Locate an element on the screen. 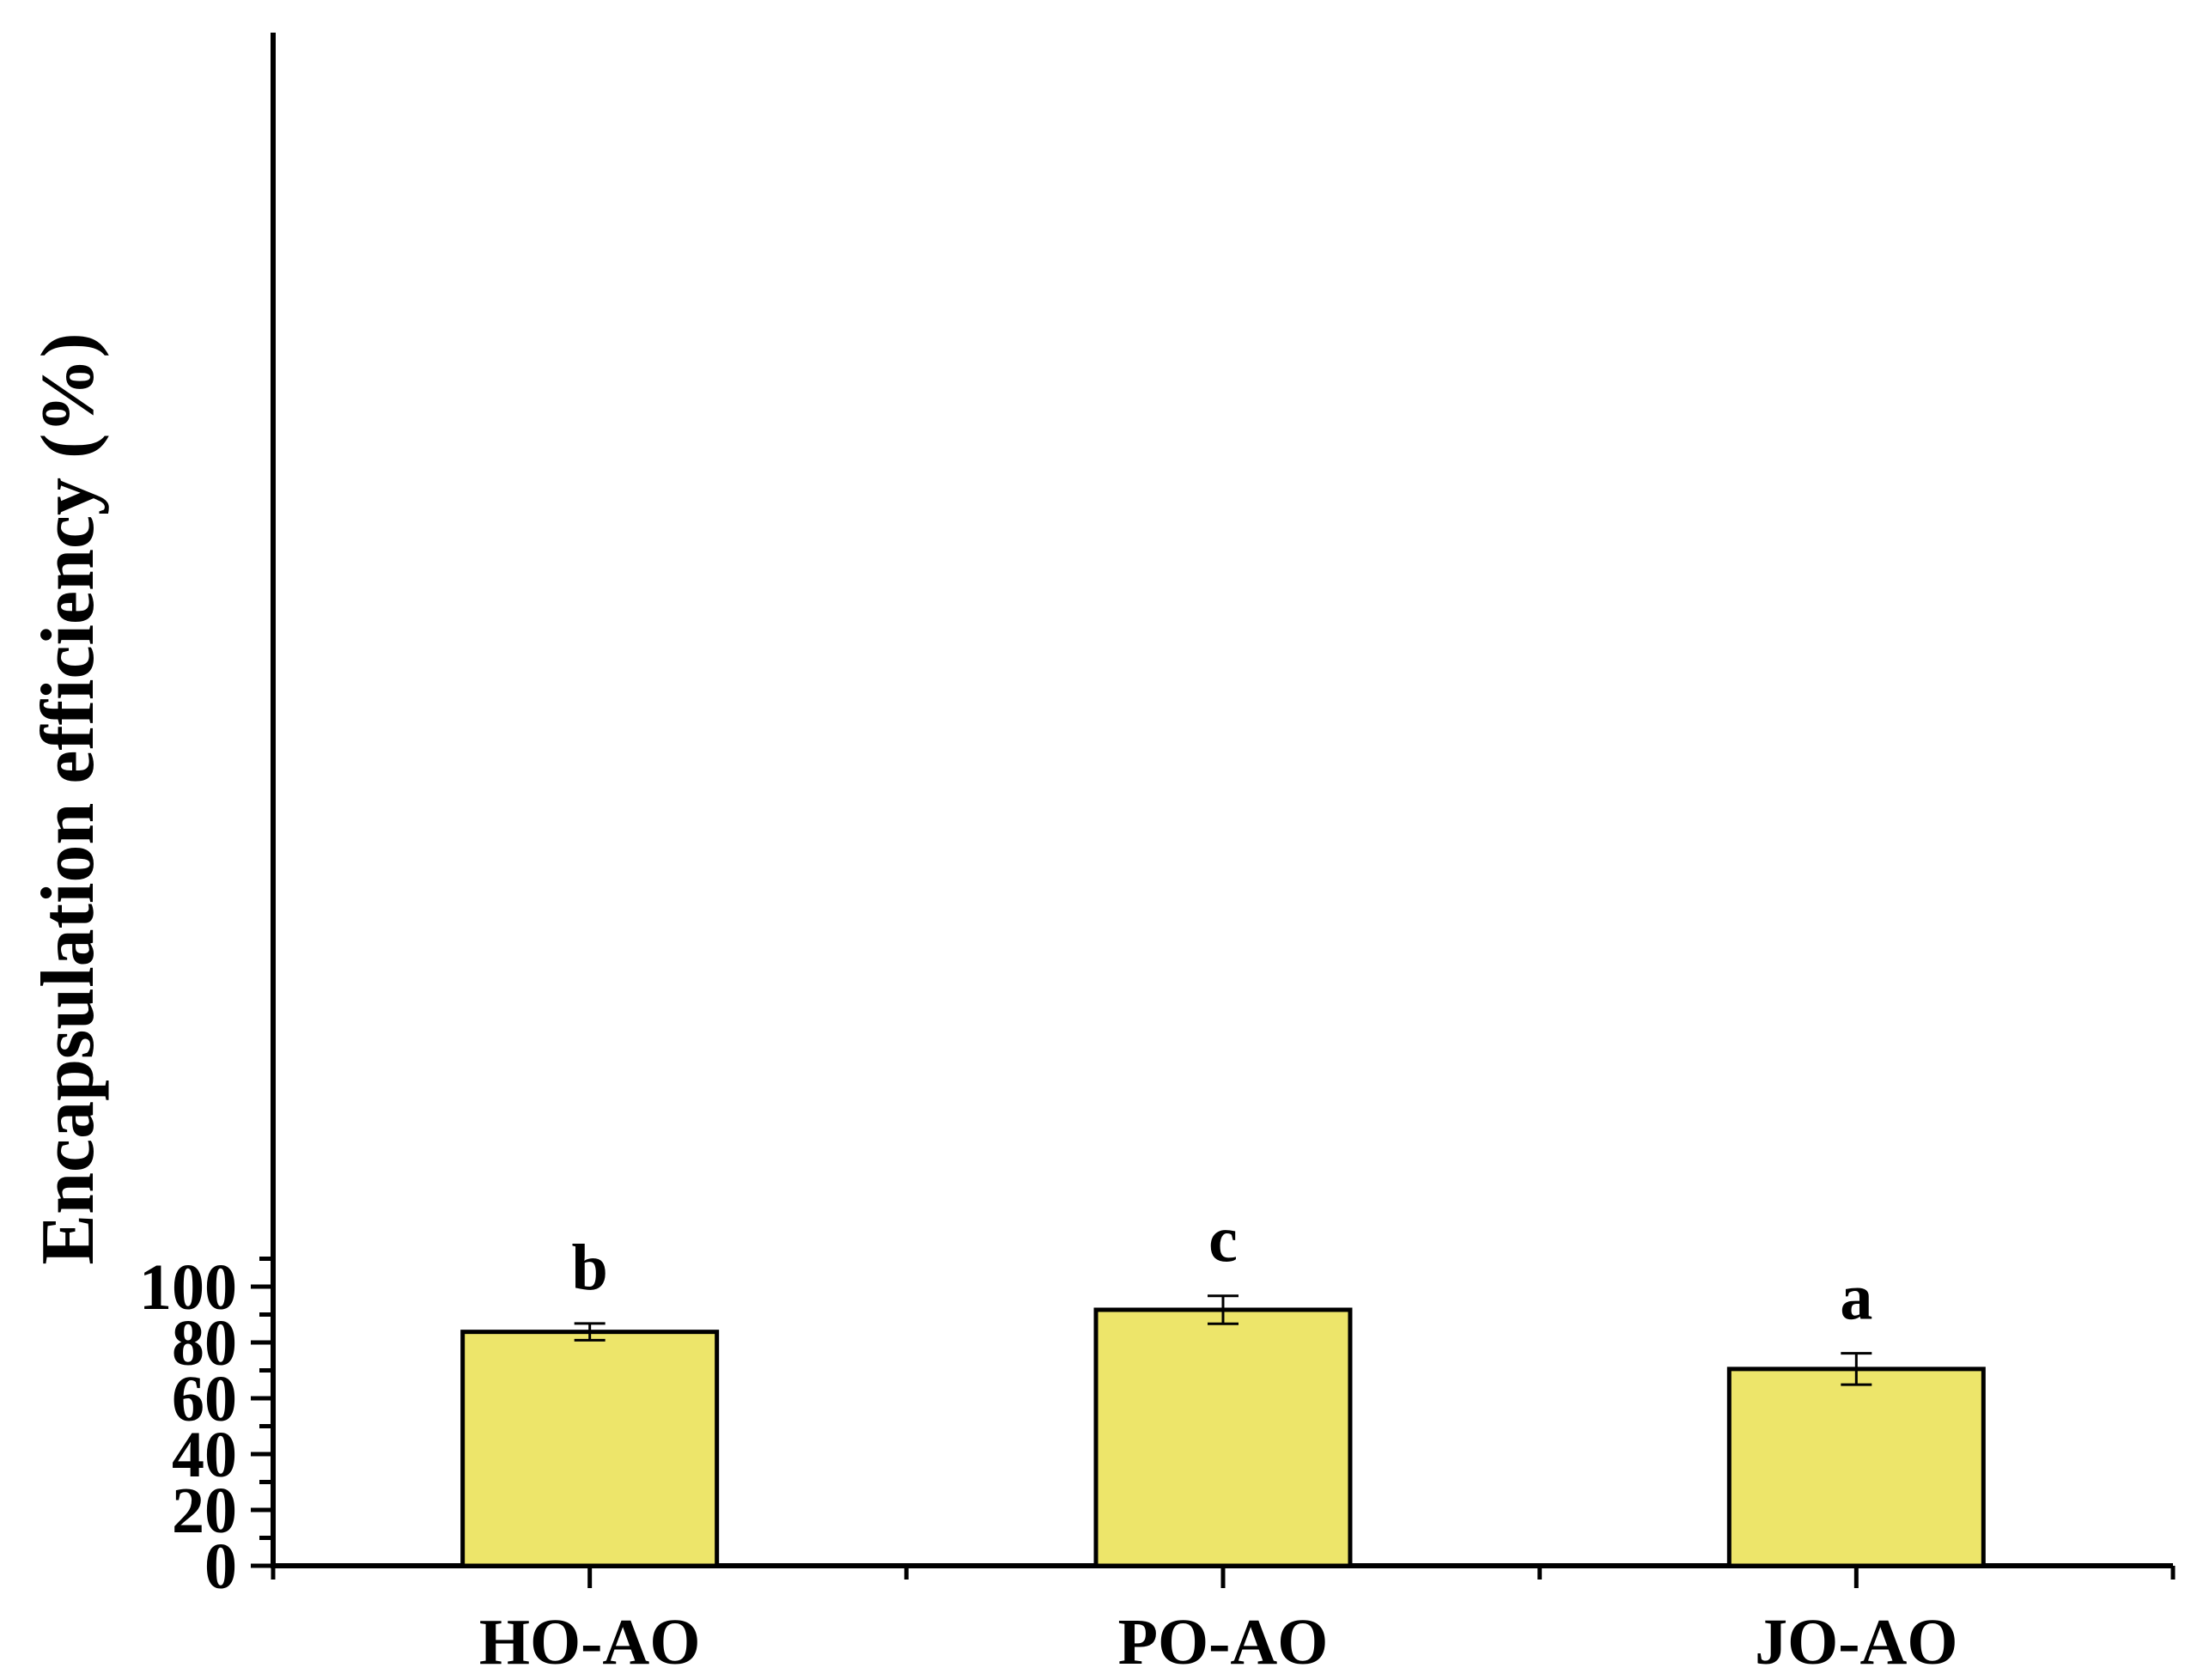  bars is located at coordinates (1223, 1438).